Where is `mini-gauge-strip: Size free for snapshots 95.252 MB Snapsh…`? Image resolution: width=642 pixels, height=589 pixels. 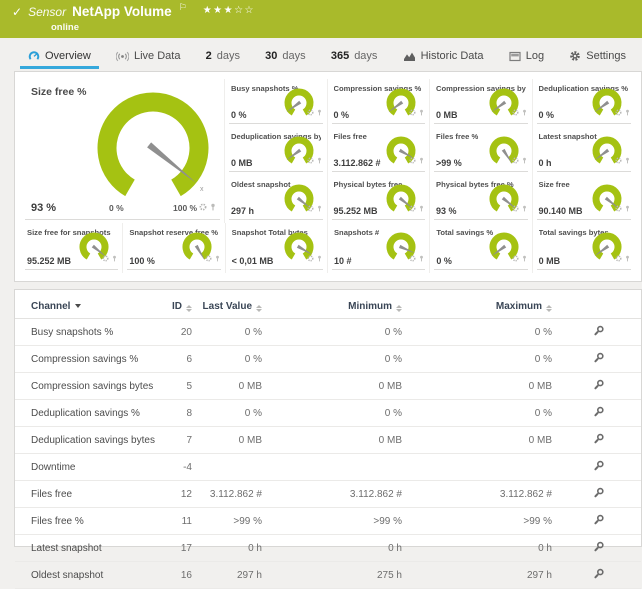 mini-gauge-strip: Size free for snapshots 95.252 MB Snapsh… is located at coordinates (328, 248).